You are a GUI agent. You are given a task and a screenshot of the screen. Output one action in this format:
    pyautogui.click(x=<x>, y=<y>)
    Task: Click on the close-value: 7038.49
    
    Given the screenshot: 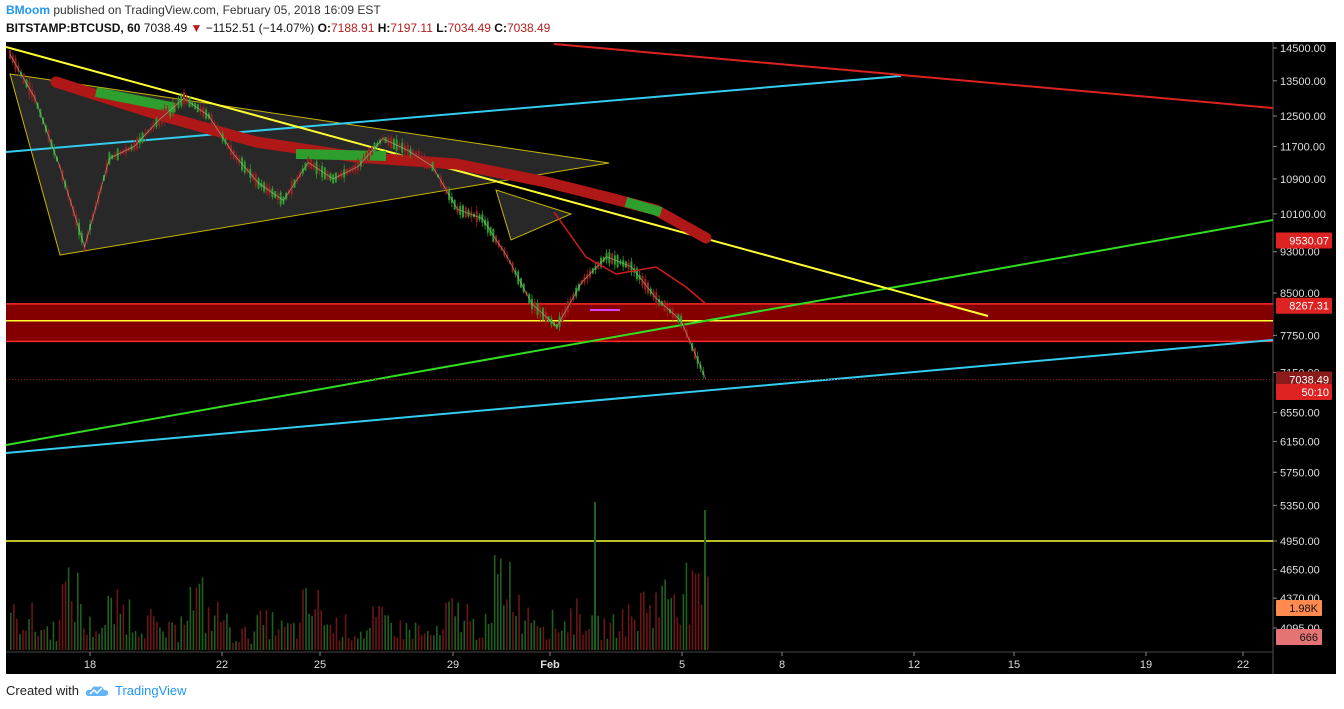 What is the action you would take?
    pyautogui.click(x=528, y=28)
    